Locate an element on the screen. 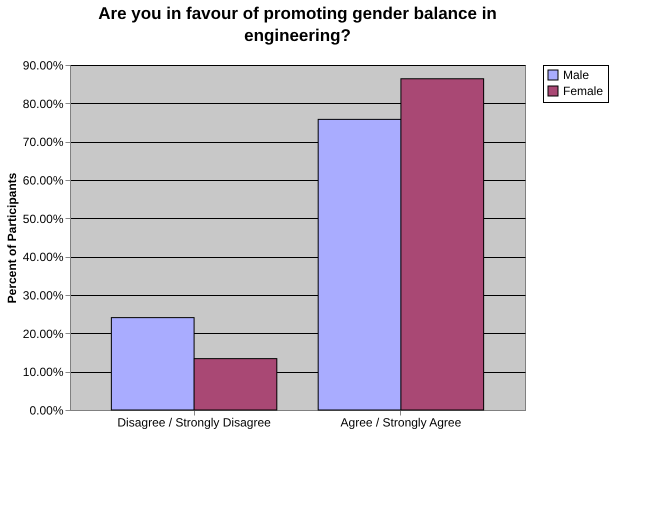  y-tick-label: 90.00% is located at coordinates (43, 65).